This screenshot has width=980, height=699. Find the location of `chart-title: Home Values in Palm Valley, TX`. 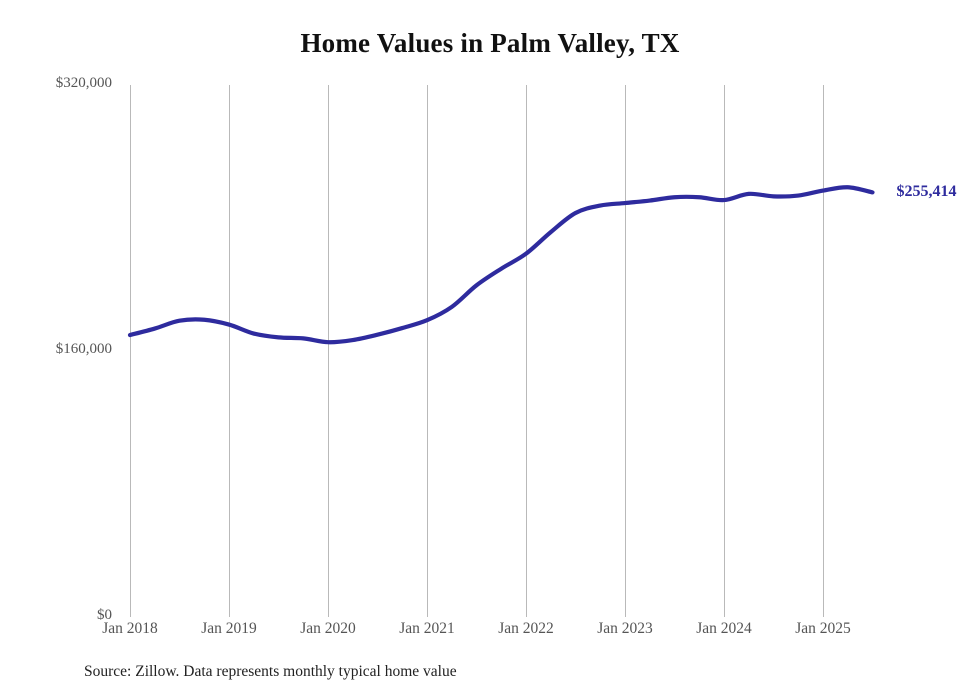

chart-title: Home Values in Palm Valley, TX is located at coordinates (490, 43).